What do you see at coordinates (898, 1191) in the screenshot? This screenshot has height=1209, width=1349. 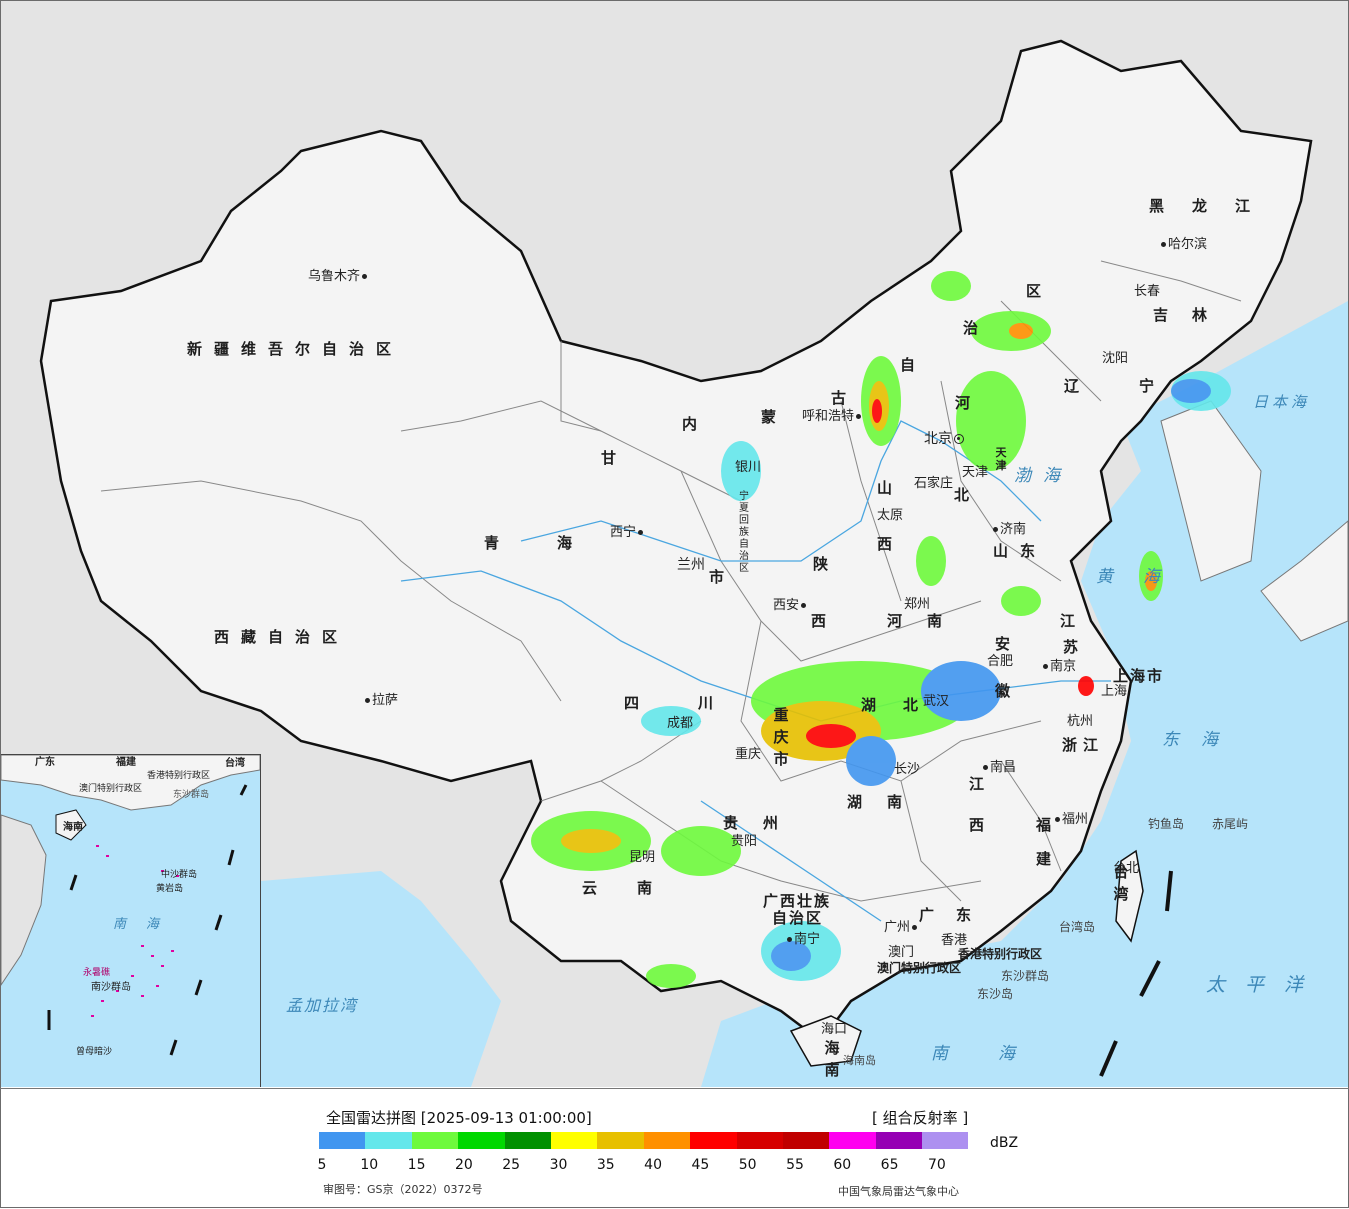 I see `data-source: 中国气象局雷达气象中心` at bounding box center [898, 1191].